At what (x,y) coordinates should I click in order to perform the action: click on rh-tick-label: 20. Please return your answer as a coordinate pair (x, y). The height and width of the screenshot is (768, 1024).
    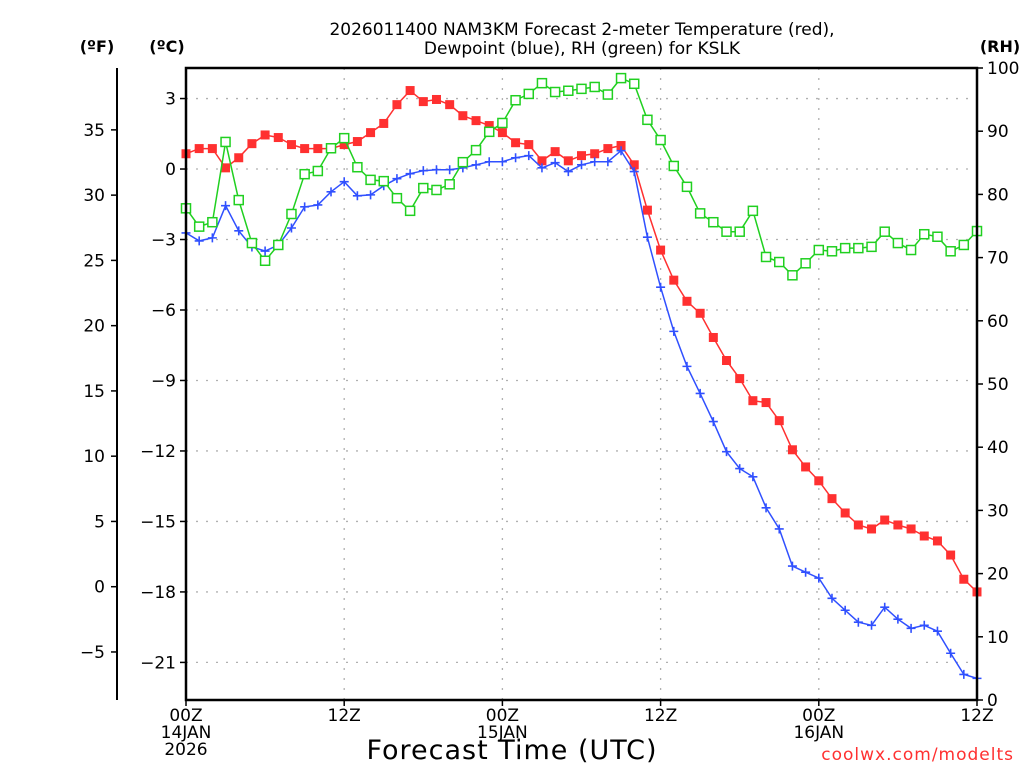
    Looking at the image, I should click on (998, 575).